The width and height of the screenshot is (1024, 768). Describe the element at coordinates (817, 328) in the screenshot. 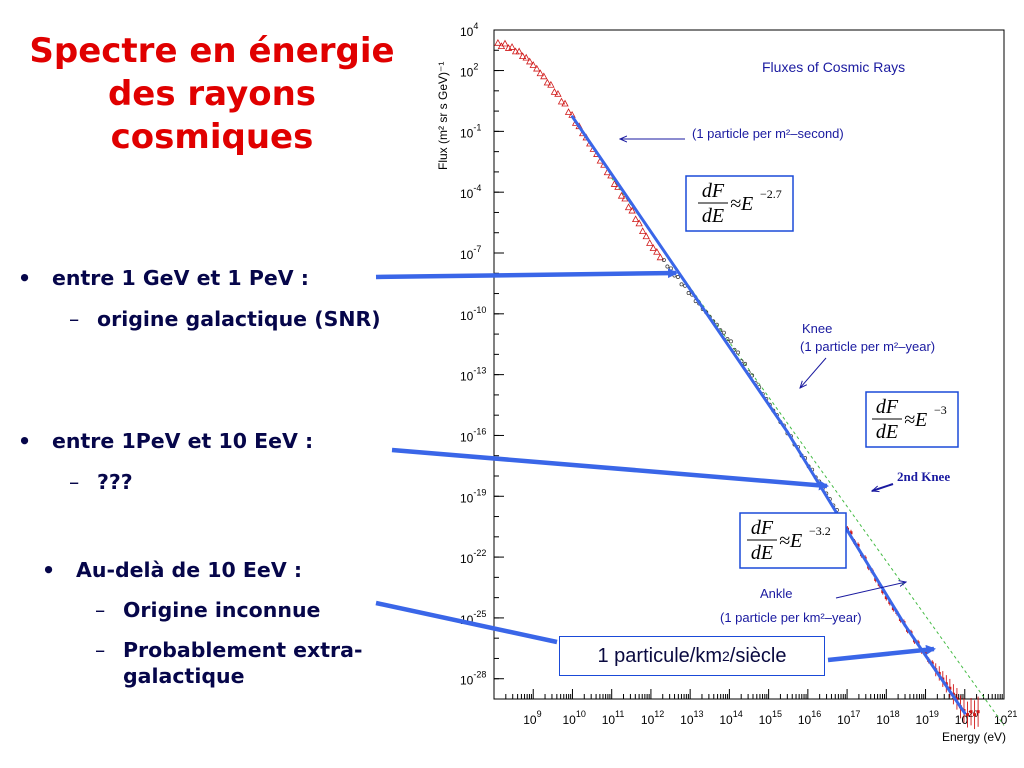

I see `annotation-knee: Knee` at that location.